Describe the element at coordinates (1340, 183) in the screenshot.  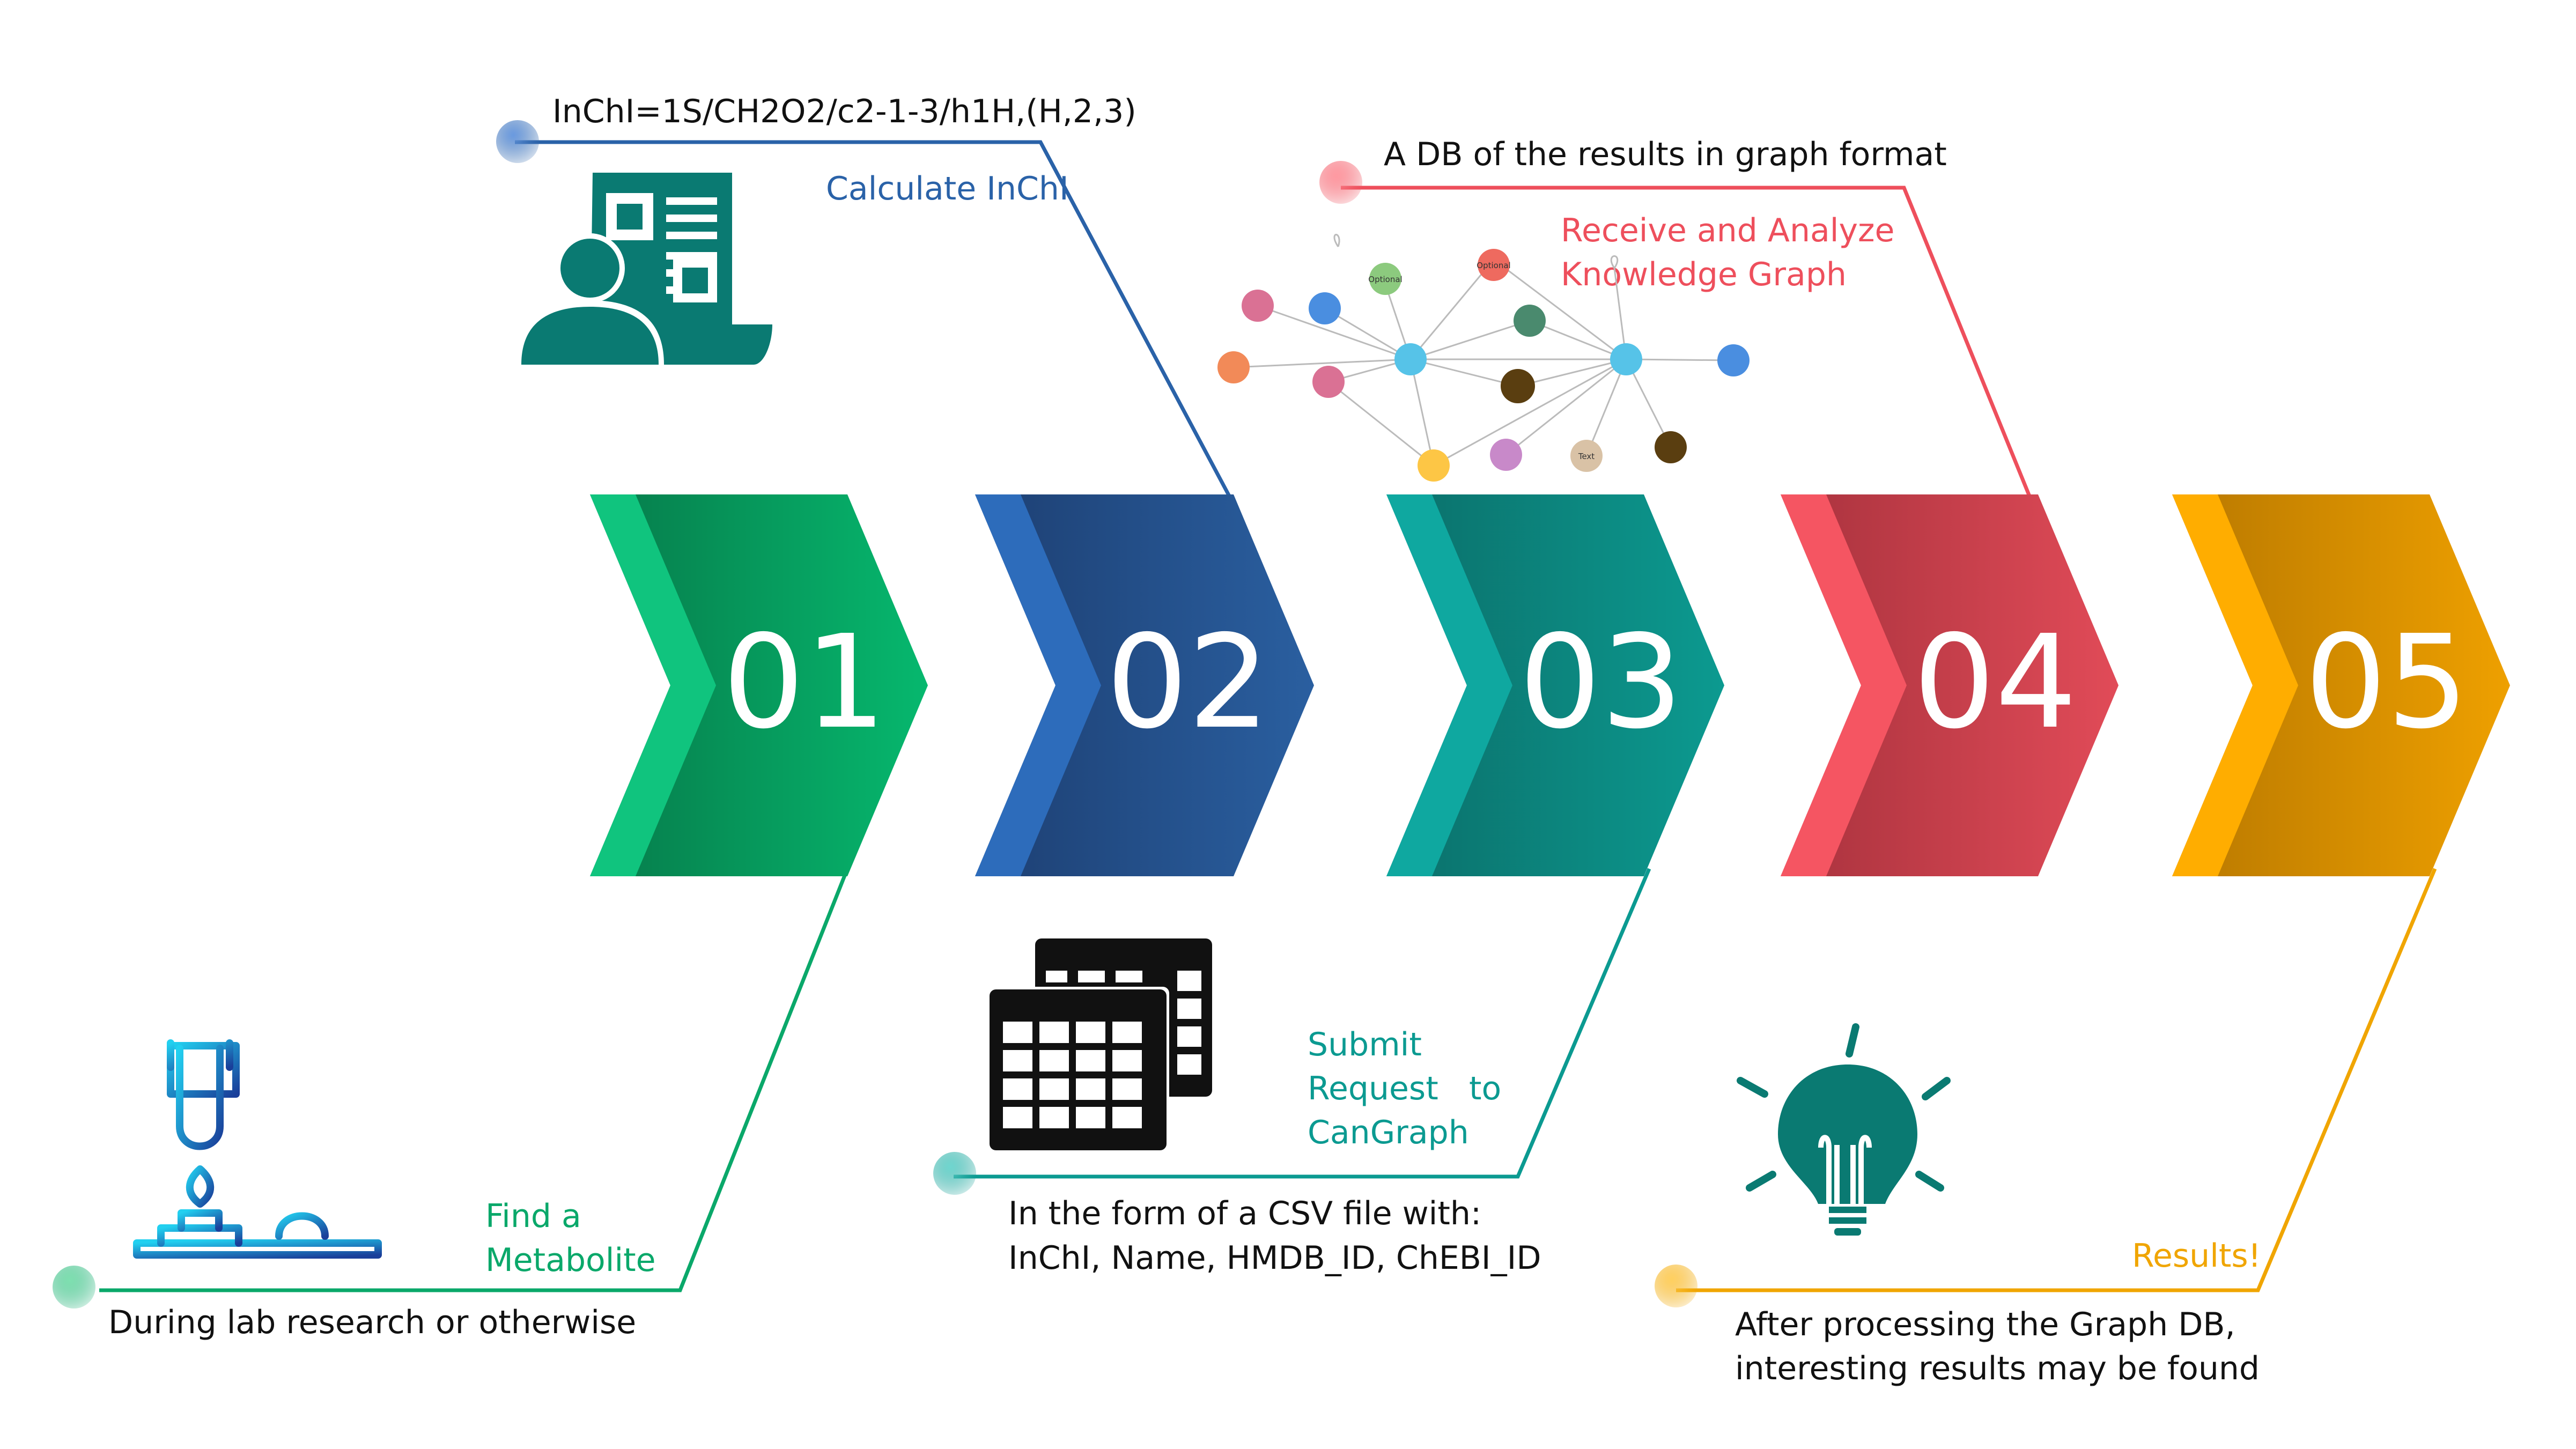
I see `step4-dot` at that location.